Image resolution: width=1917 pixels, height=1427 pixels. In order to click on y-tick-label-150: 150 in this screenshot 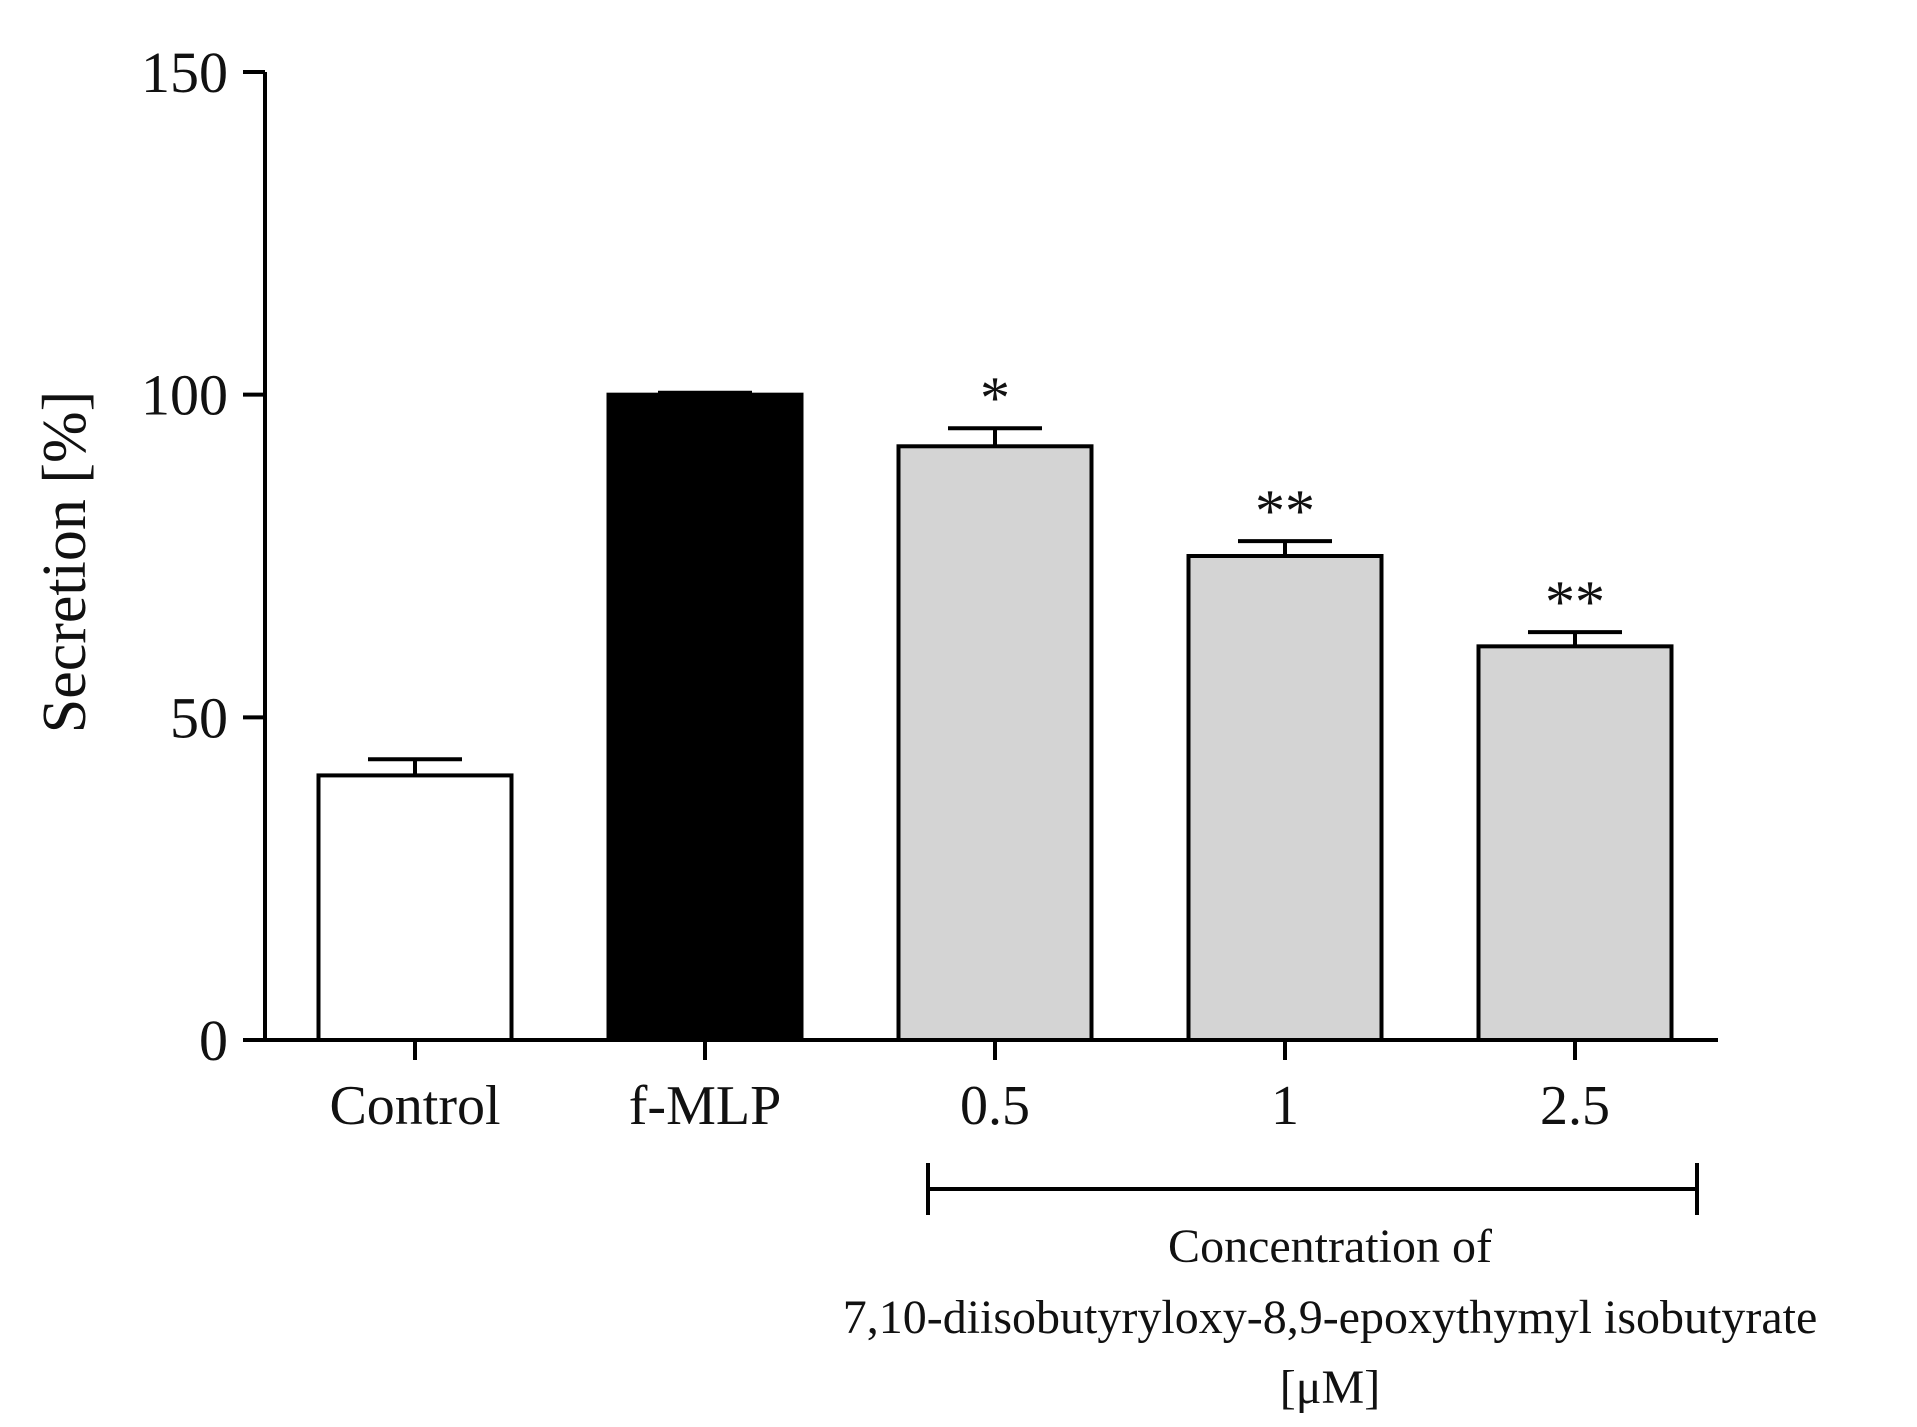, I will do `click(184, 72)`.